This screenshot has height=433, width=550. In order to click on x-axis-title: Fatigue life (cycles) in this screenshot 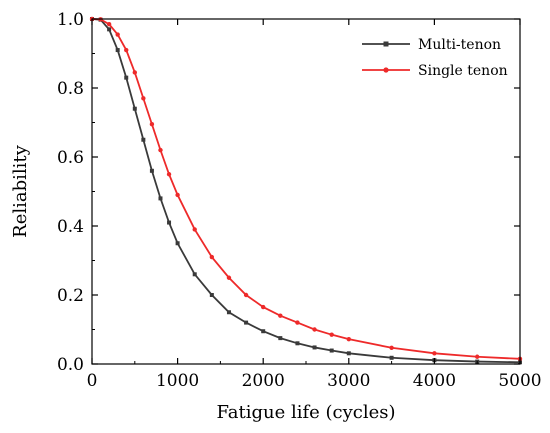, I will do `click(305, 412)`.